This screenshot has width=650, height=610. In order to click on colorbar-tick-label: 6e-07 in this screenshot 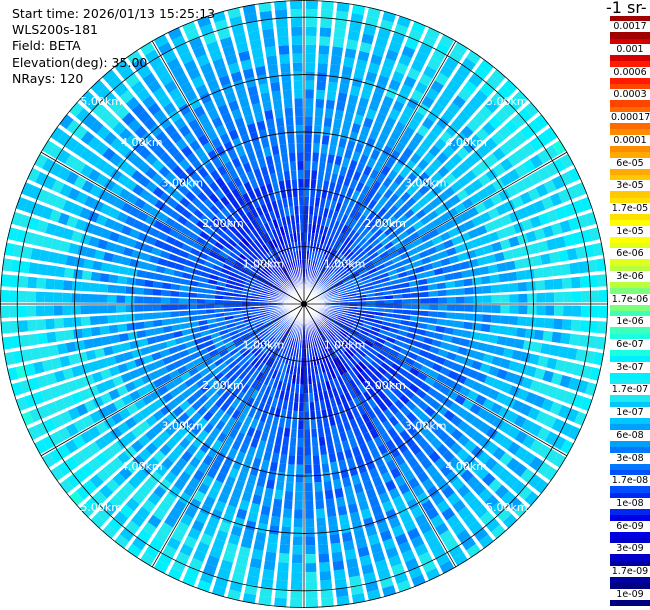, I will do `click(630, 345)`.